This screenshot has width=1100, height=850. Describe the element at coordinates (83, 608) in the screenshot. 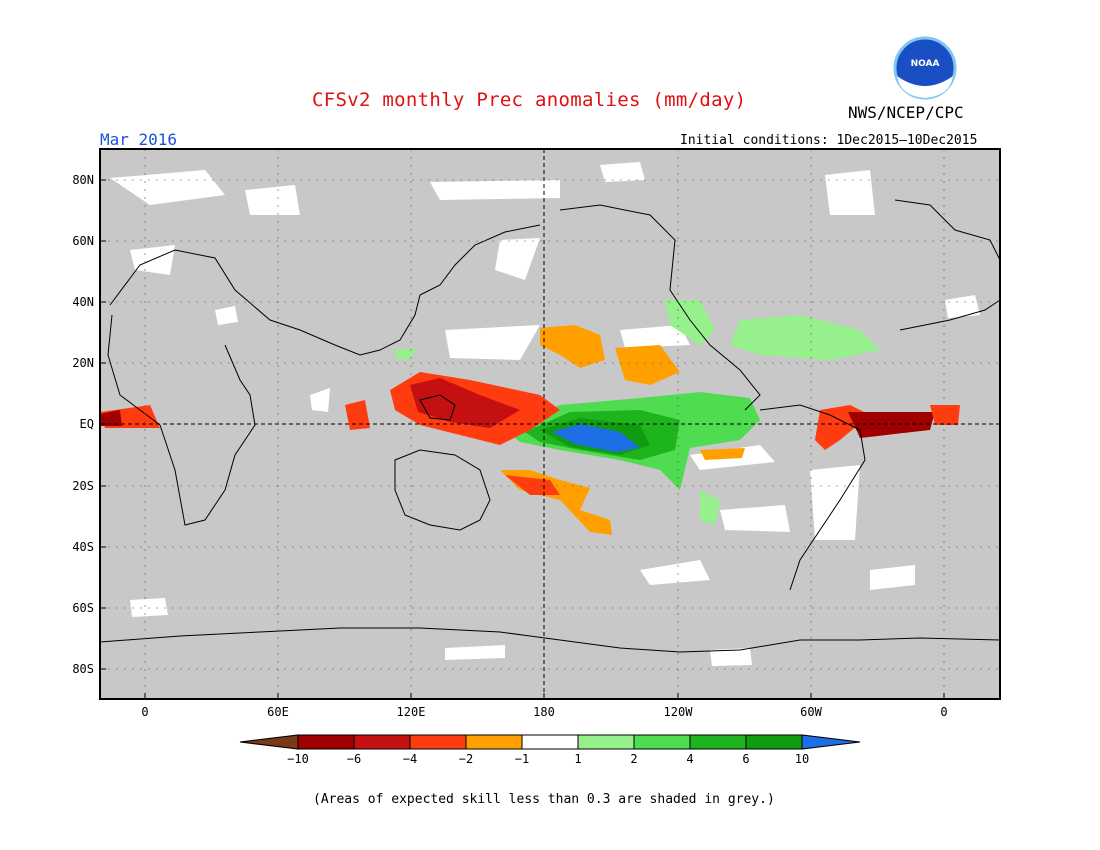

I see `lat-label: 60S` at that location.